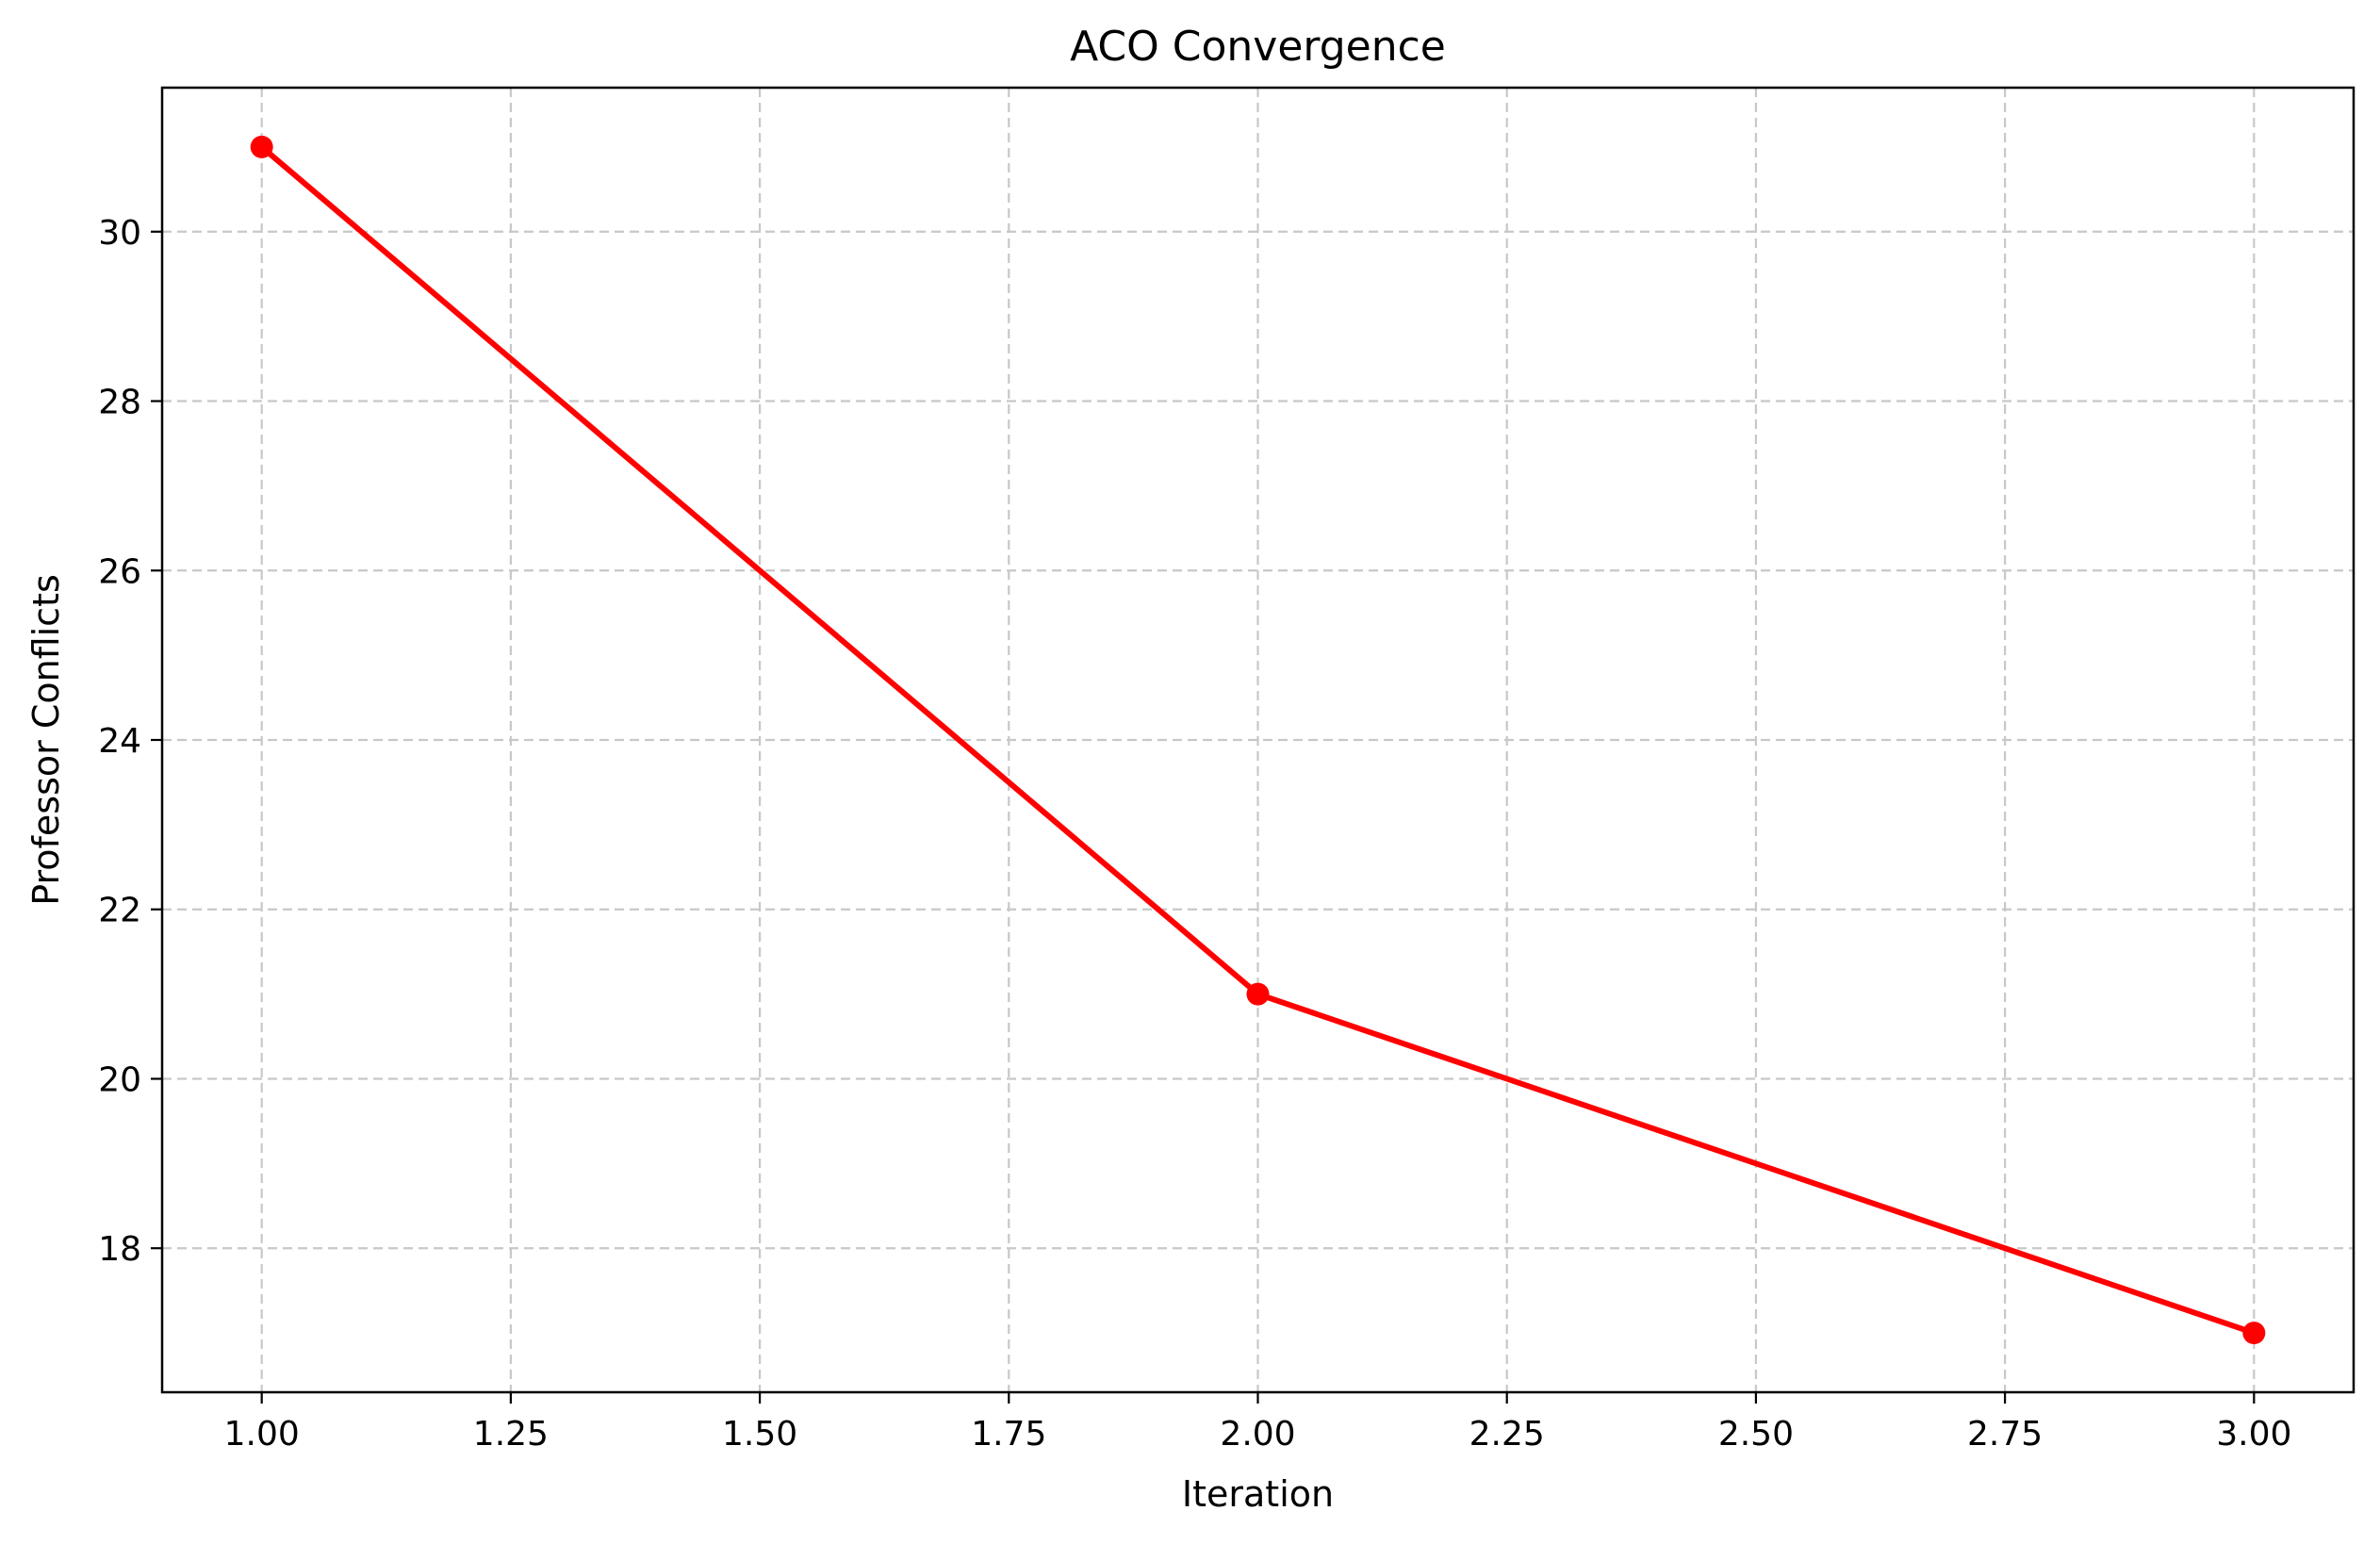 Image resolution: width=2380 pixels, height=1544 pixels. What do you see at coordinates (119, 741) in the screenshot?
I see `y-tick-label: 24` at bounding box center [119, 741].